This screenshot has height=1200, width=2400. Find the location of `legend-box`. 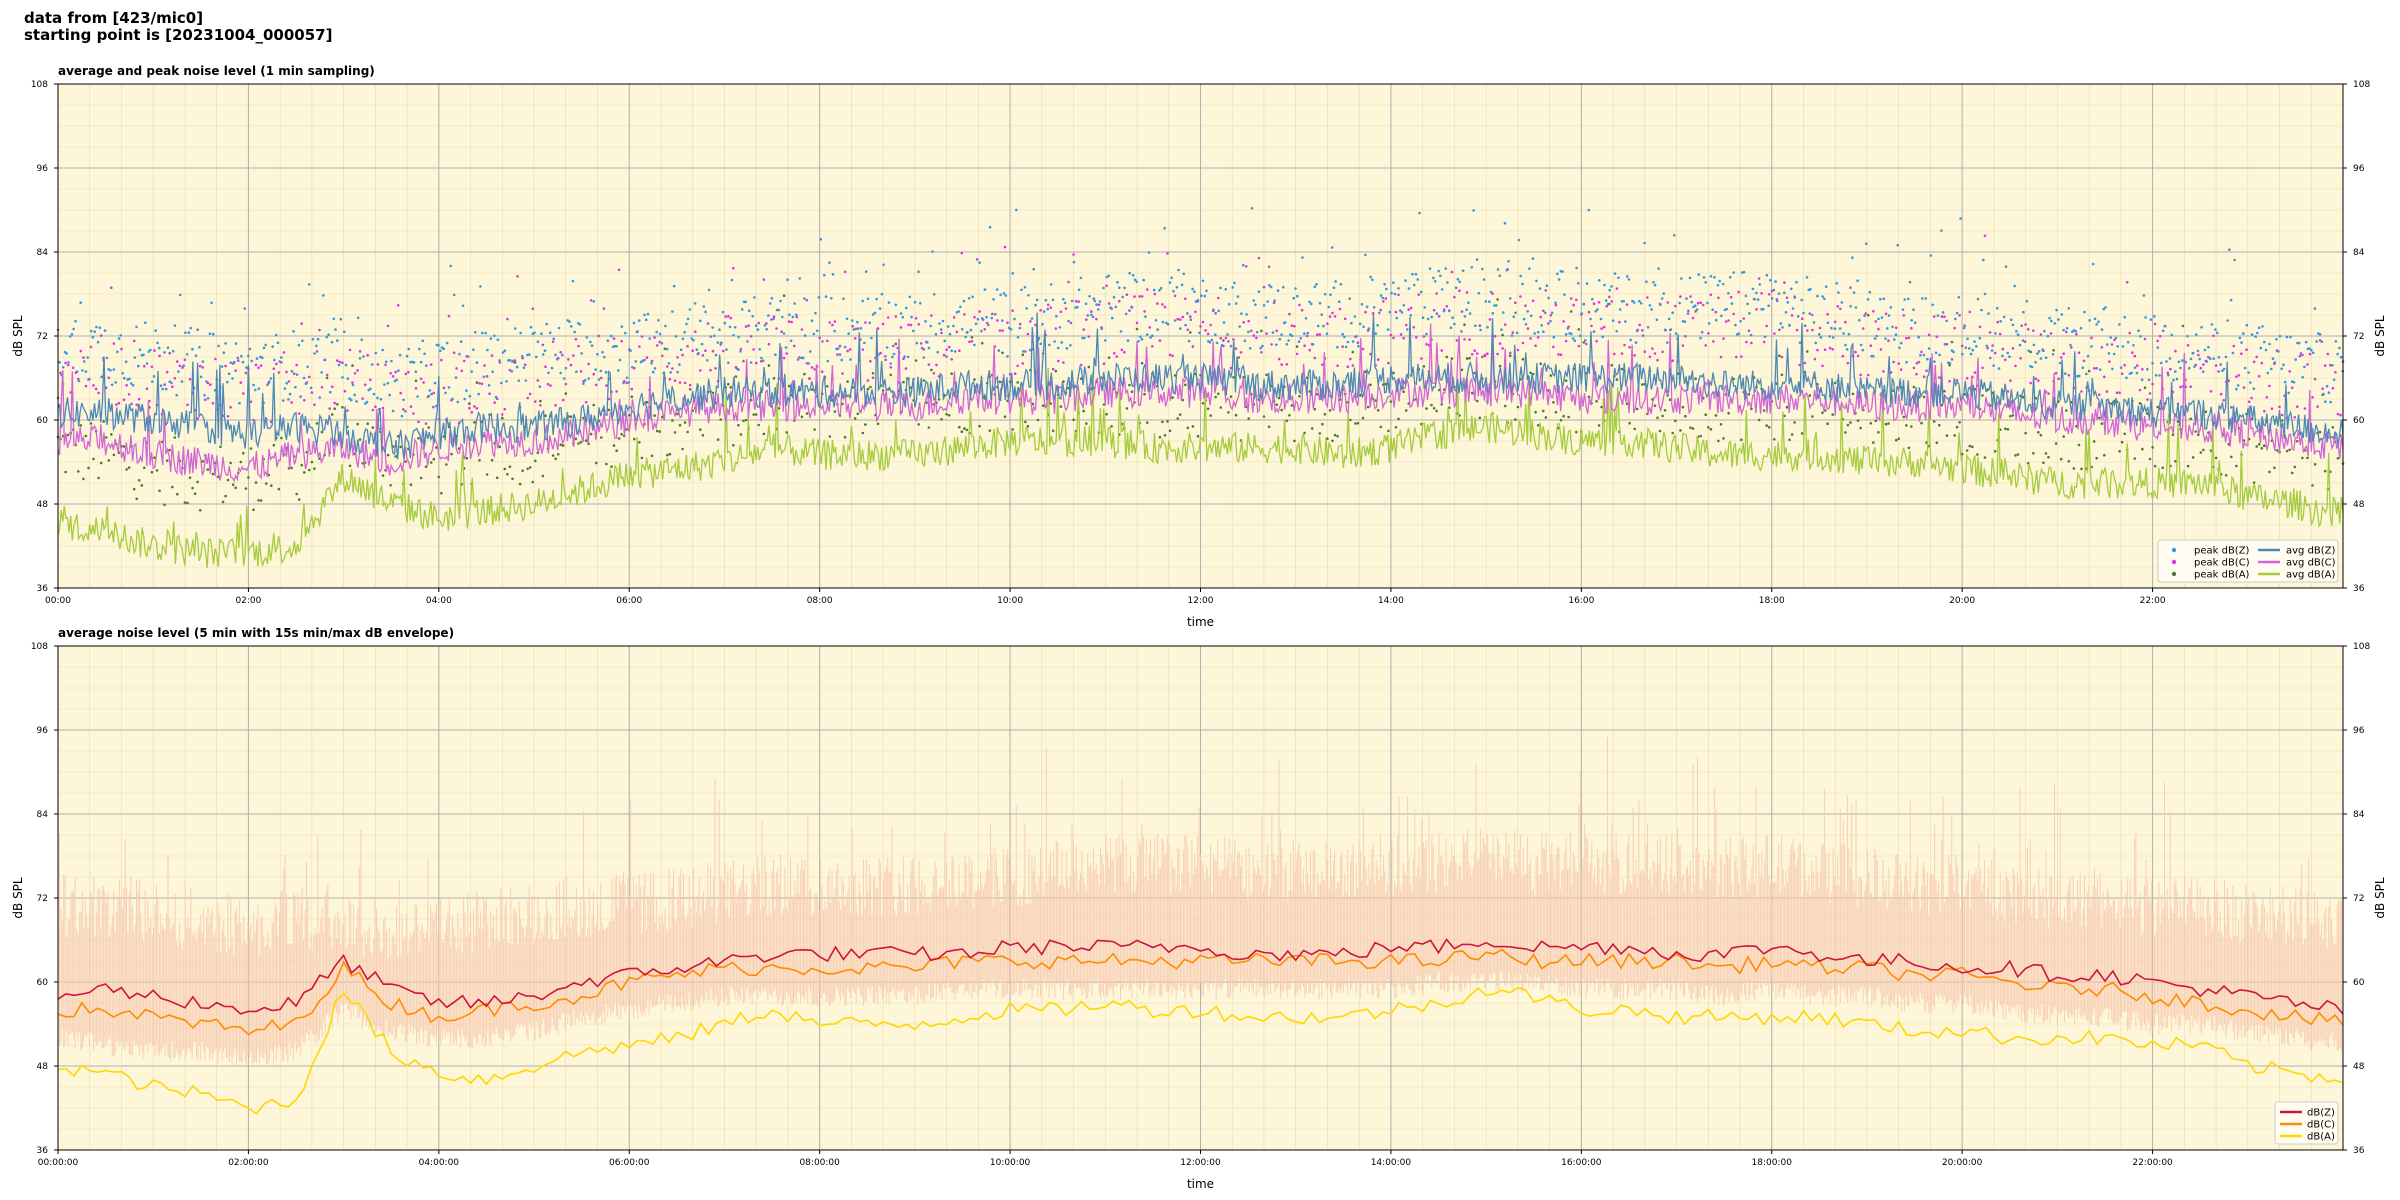

legend-box is located at coordinates (2248, 561).